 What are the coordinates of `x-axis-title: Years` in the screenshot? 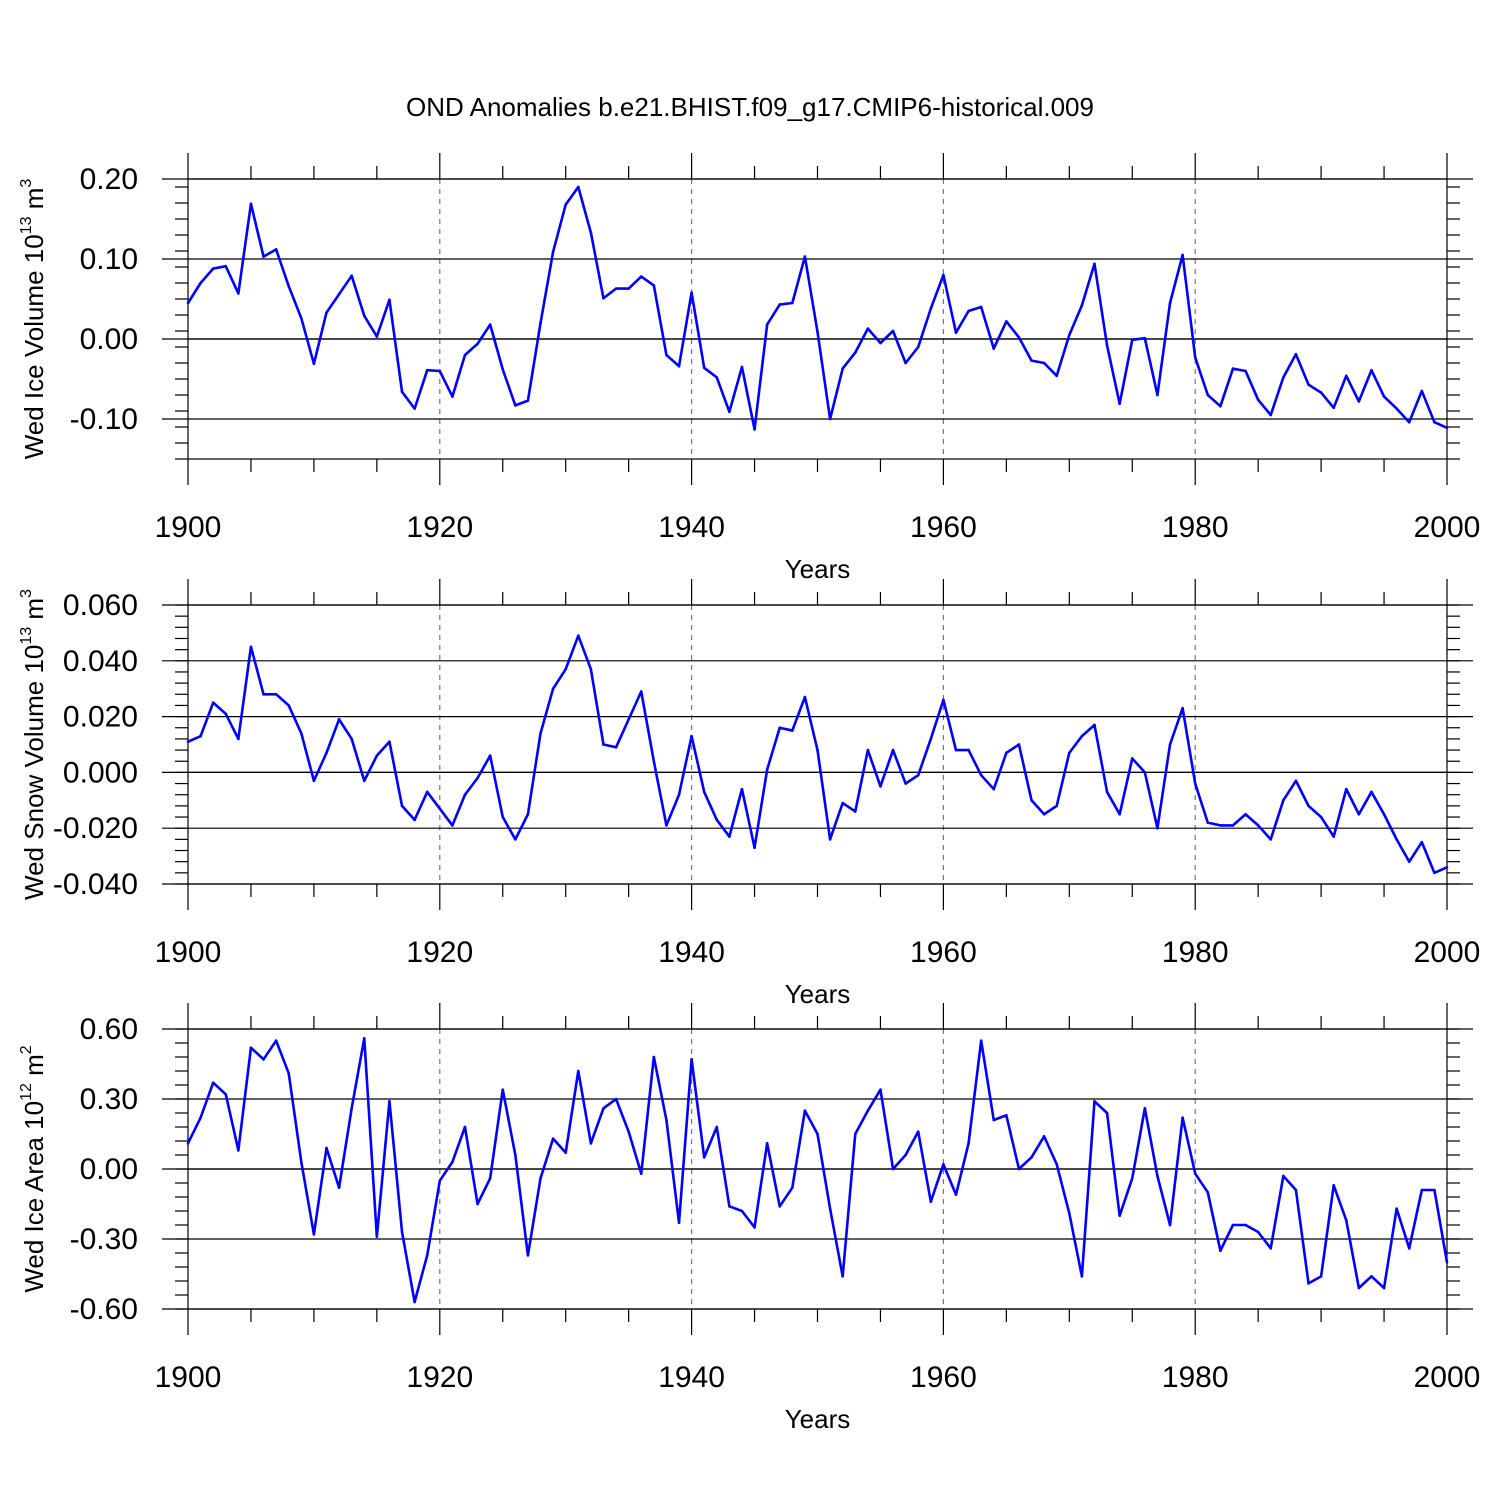 It's located at (818, 1419).